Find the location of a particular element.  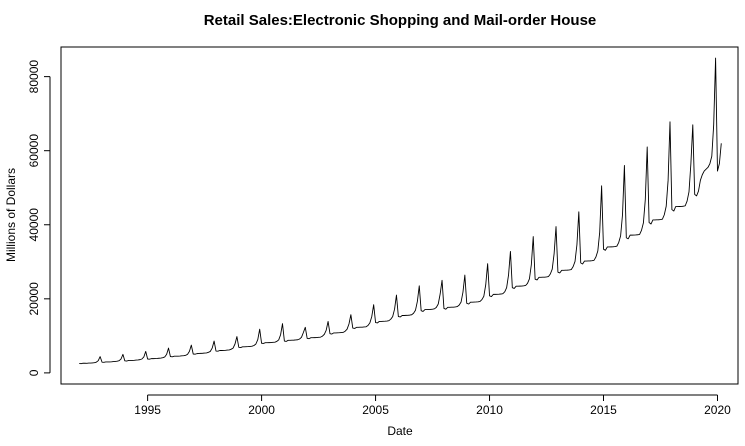

x-axis-label: Date is located at coordinates (400, 431).